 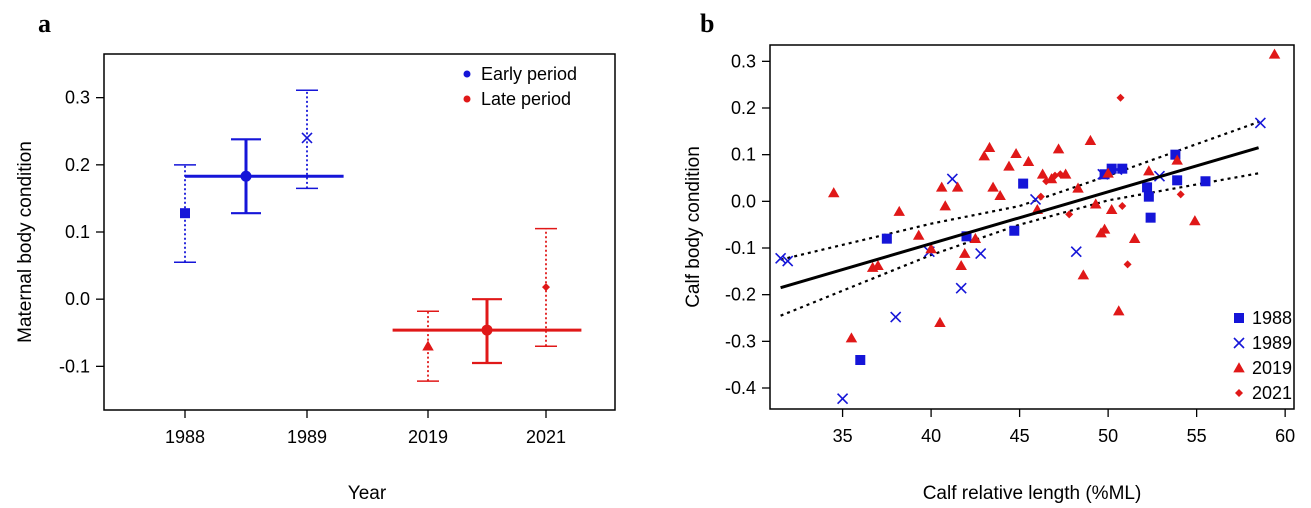 I want to click on panel-a-letter: a, so click(x=44, y=23).